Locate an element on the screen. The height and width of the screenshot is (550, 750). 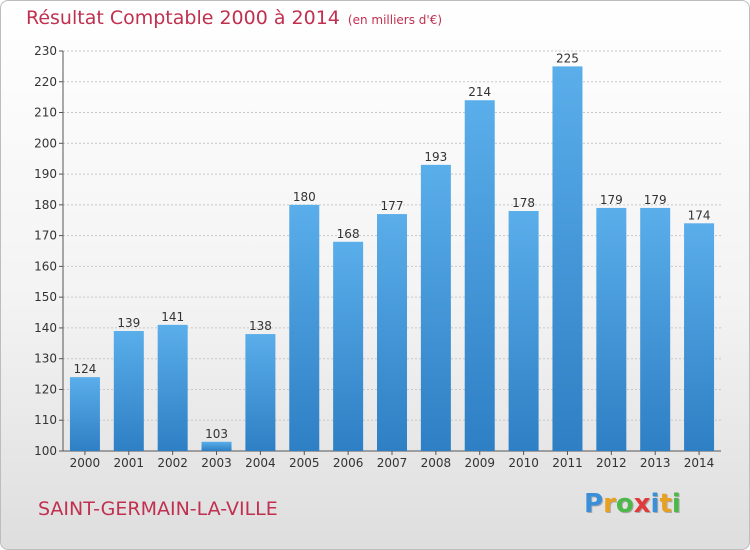
bar-value-label: 139 is located at coordinates (128, 323).